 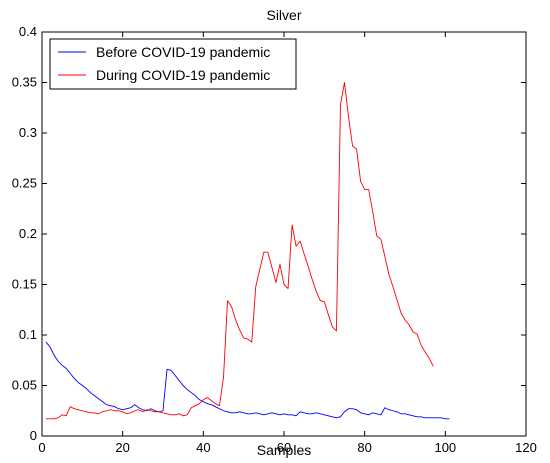 What do you see at coordinates (24, 183) in the screenshot?
I see `y-tick-label: 0.25` at bounding box center [24, 183].